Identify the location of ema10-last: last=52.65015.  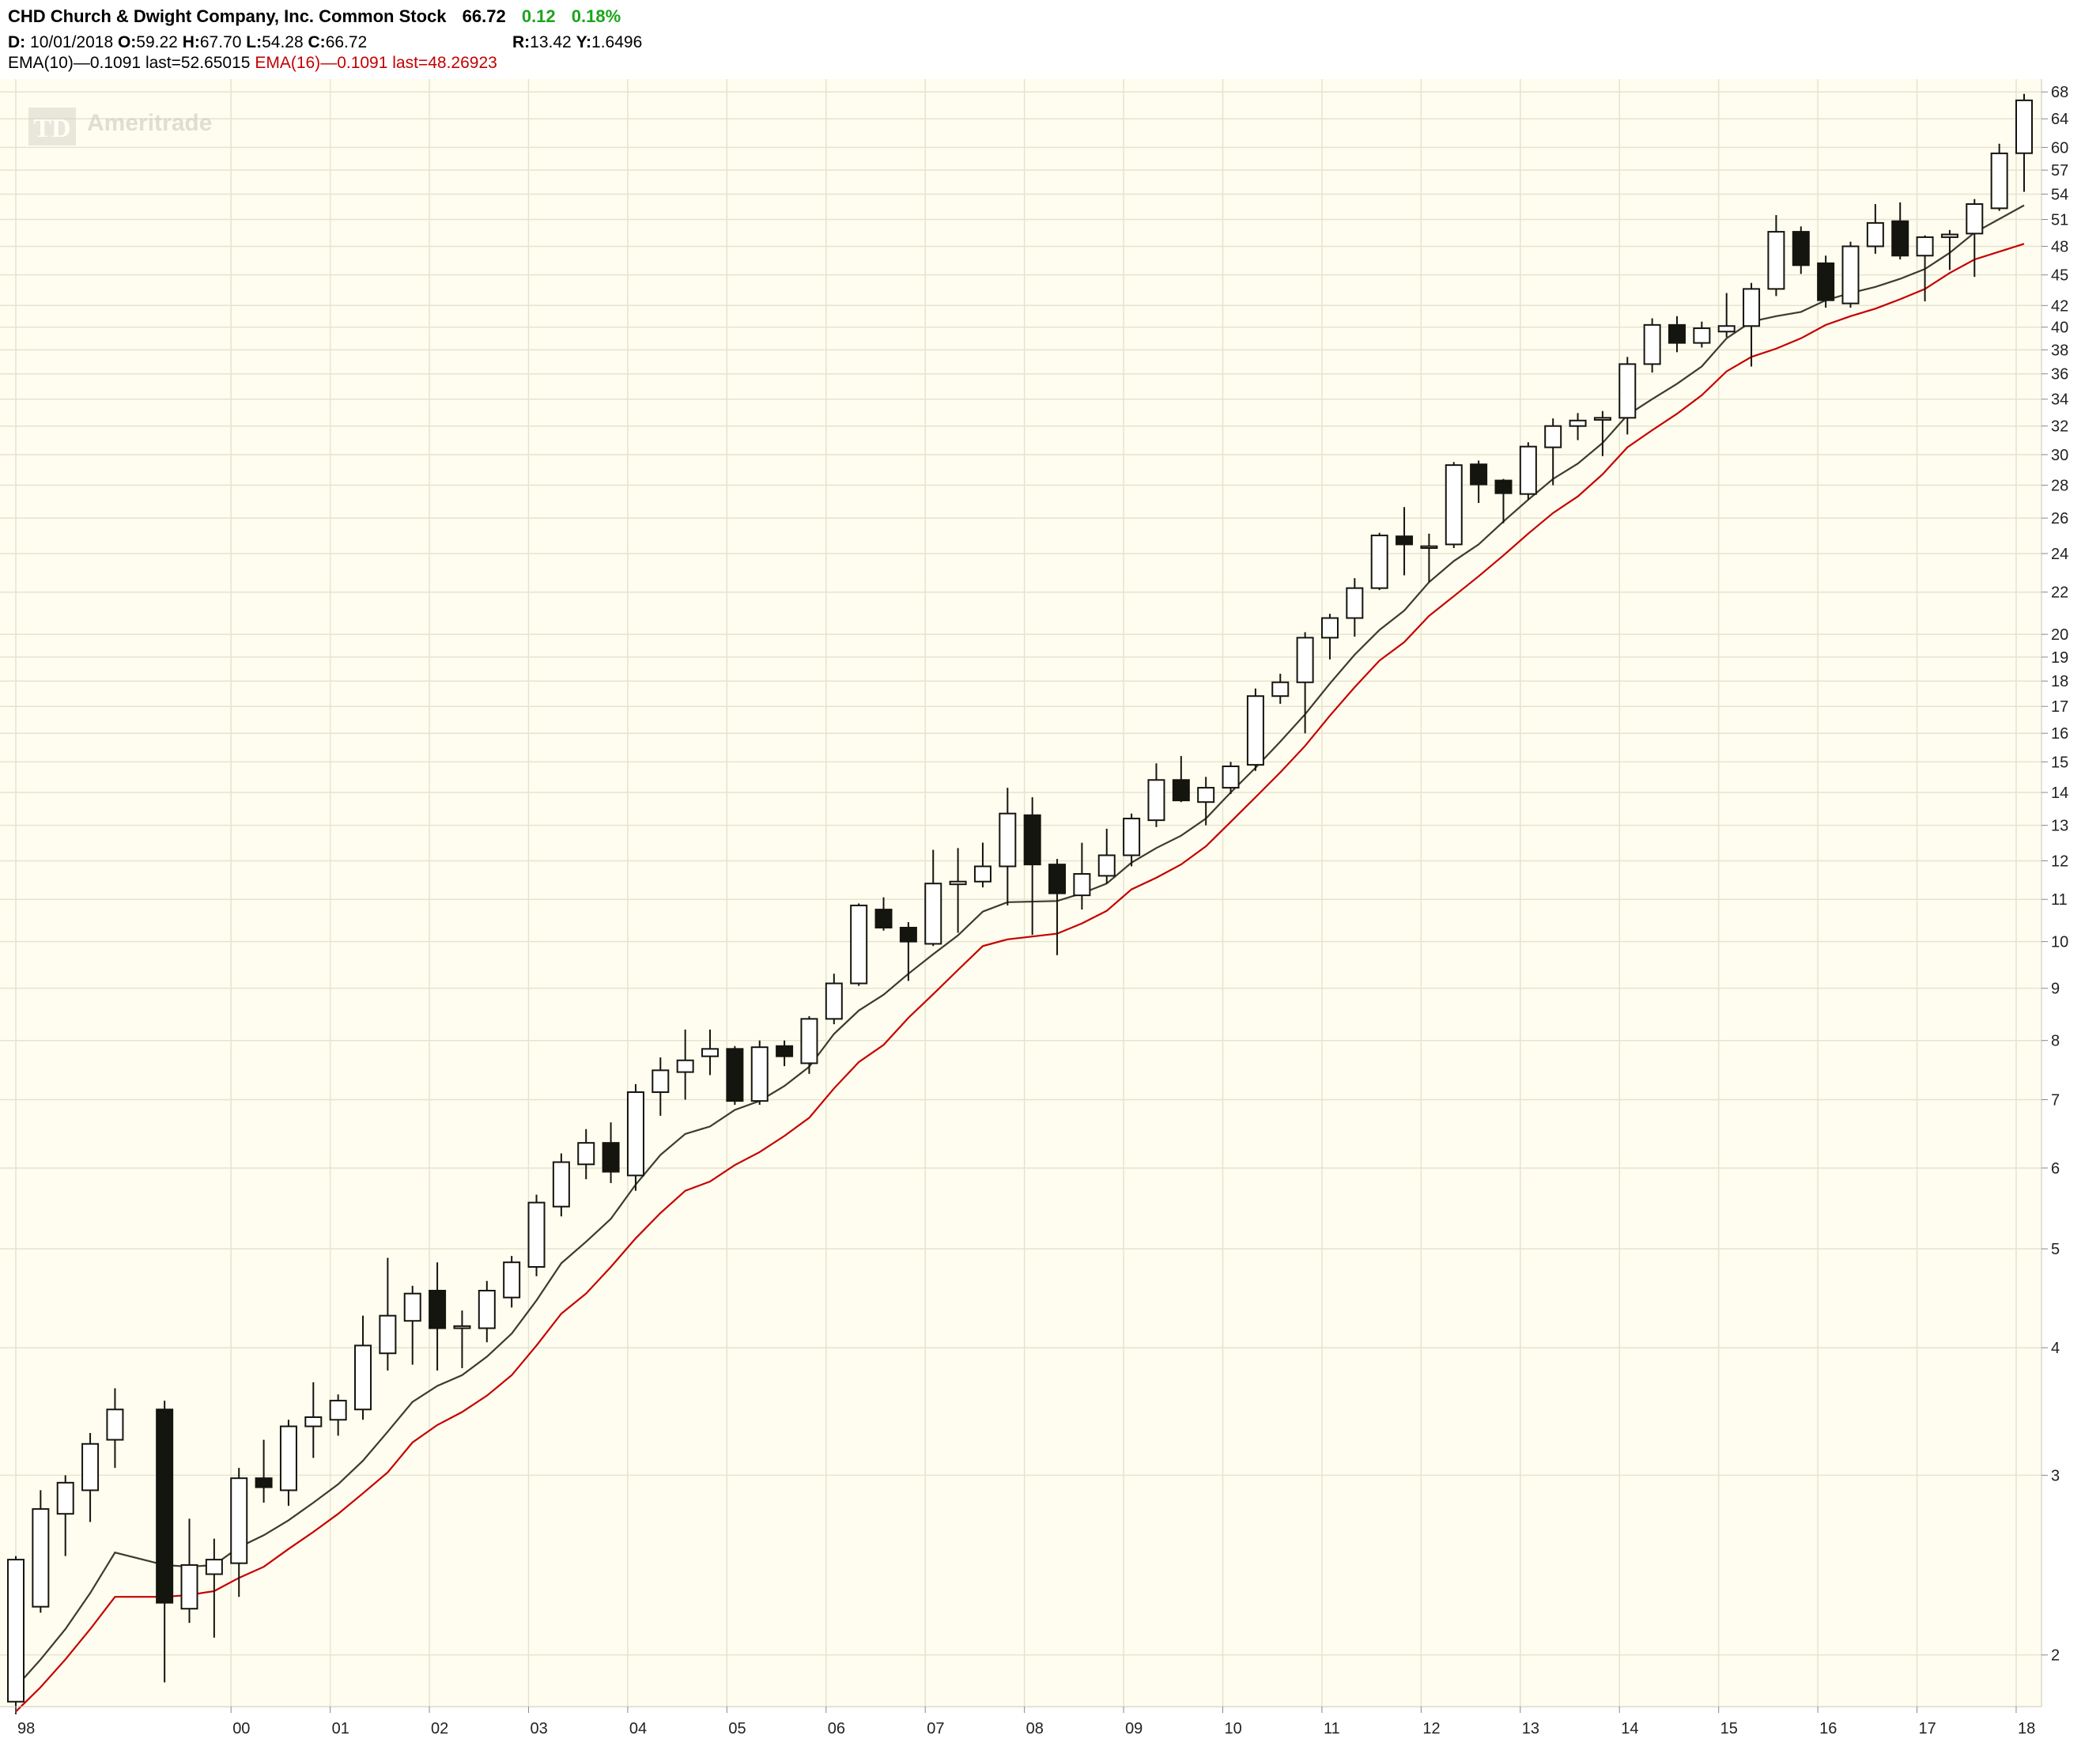
(198, 63).